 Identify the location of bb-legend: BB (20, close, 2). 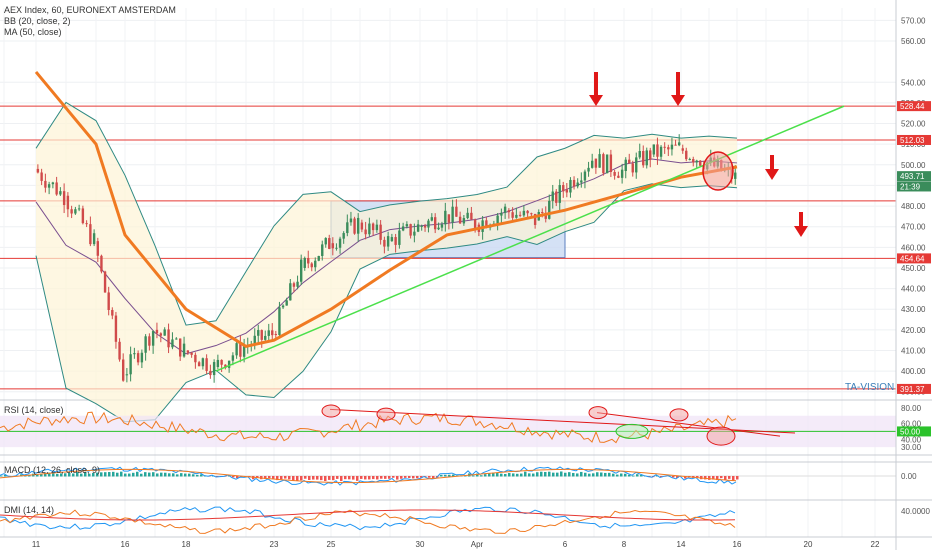
(37, 21).